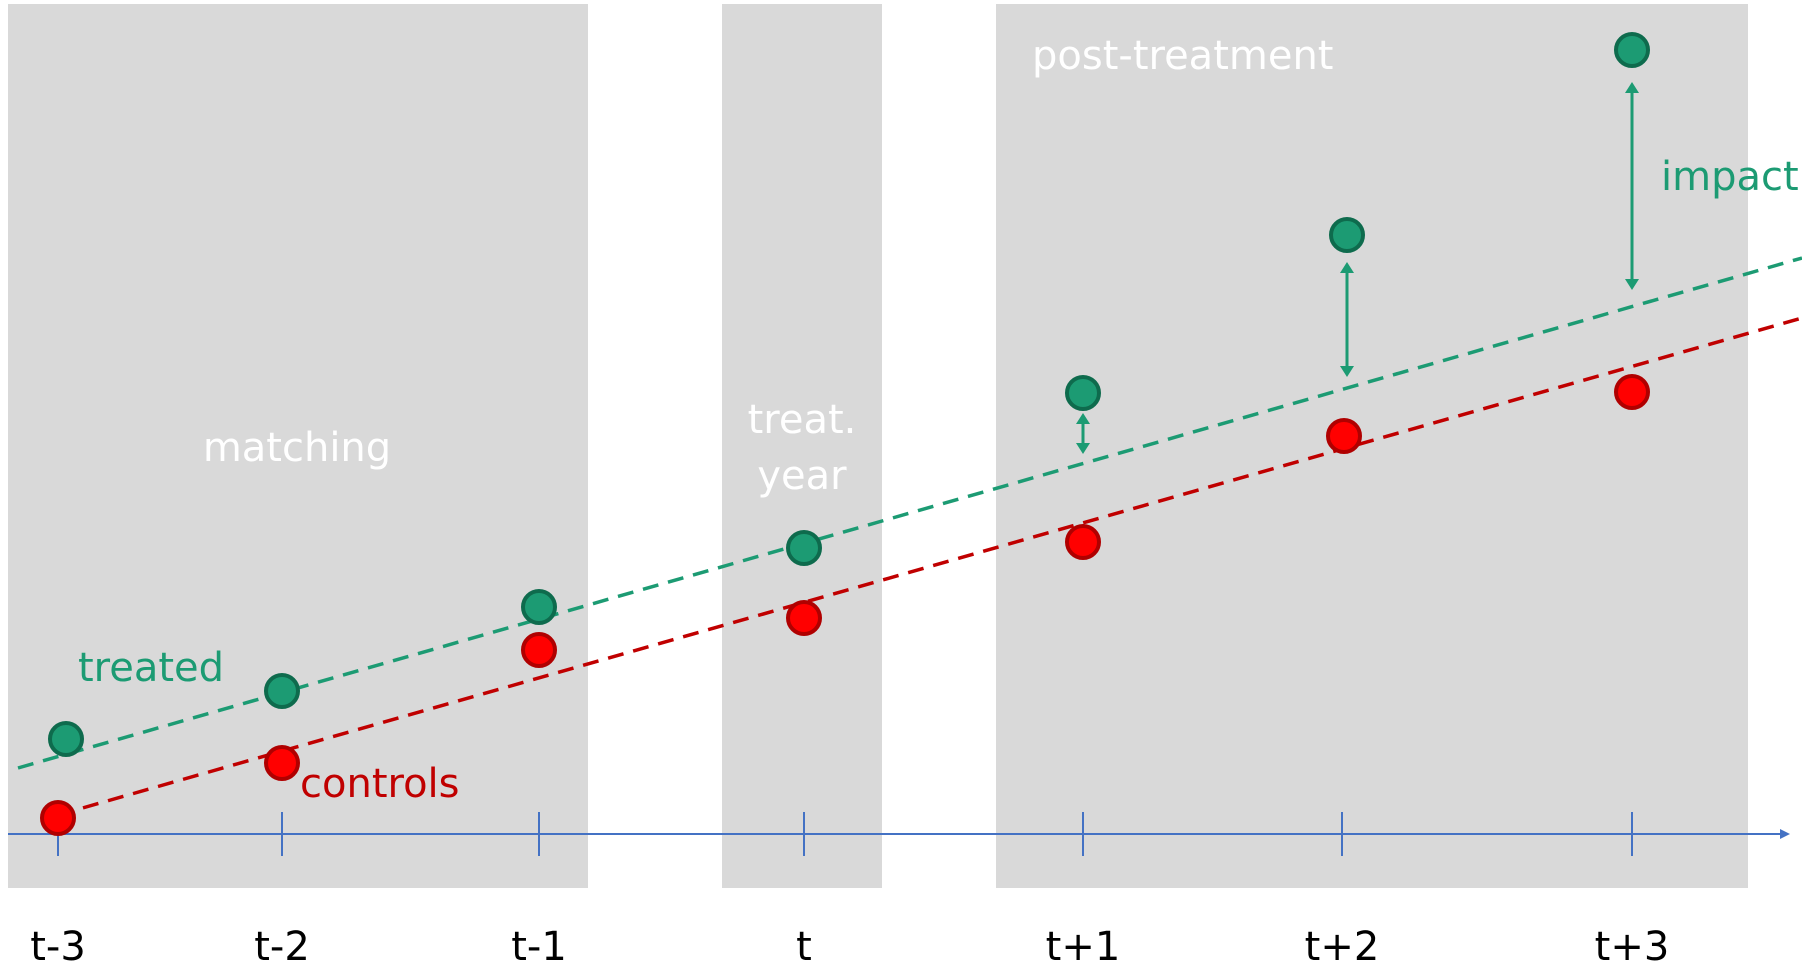 This screenshot has width=1802, height=968. Describe the element at coordinates (1357, 268) in the screenshot. I see `impact-arrows` at that location.